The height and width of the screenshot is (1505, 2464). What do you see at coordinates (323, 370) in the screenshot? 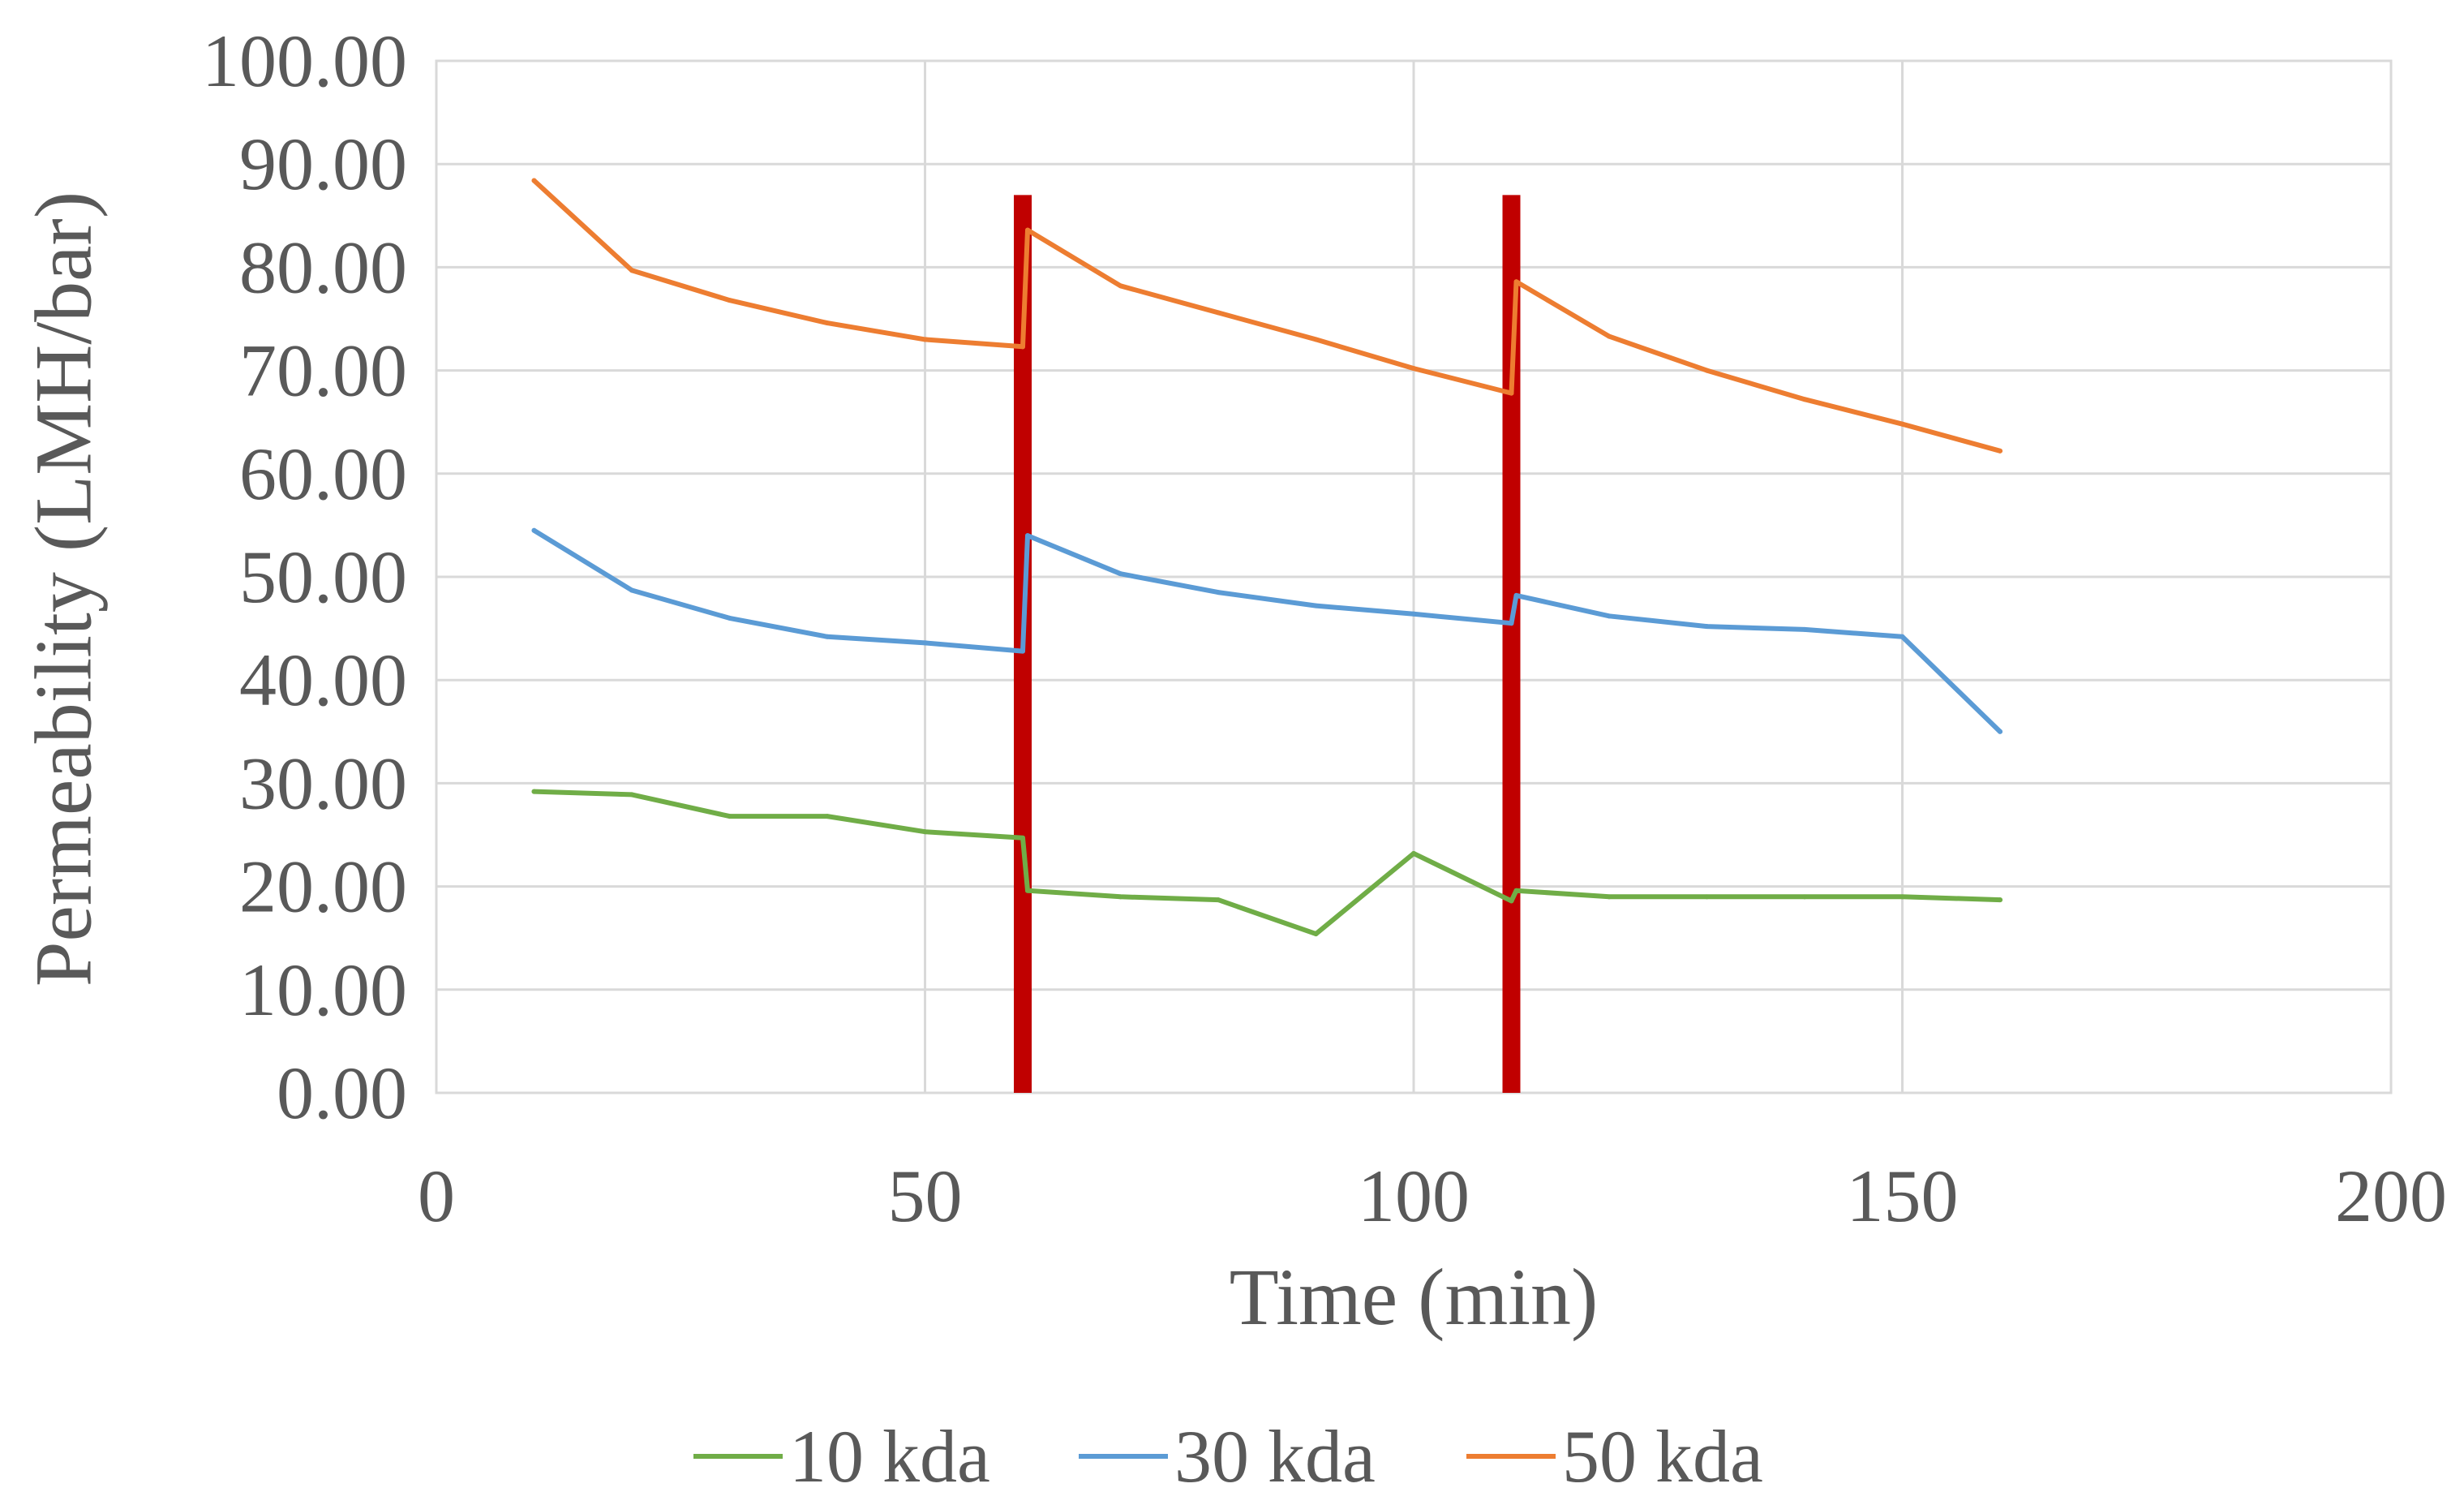
I see `y-tick-label: 70.00` at bounding box center [323, 370].